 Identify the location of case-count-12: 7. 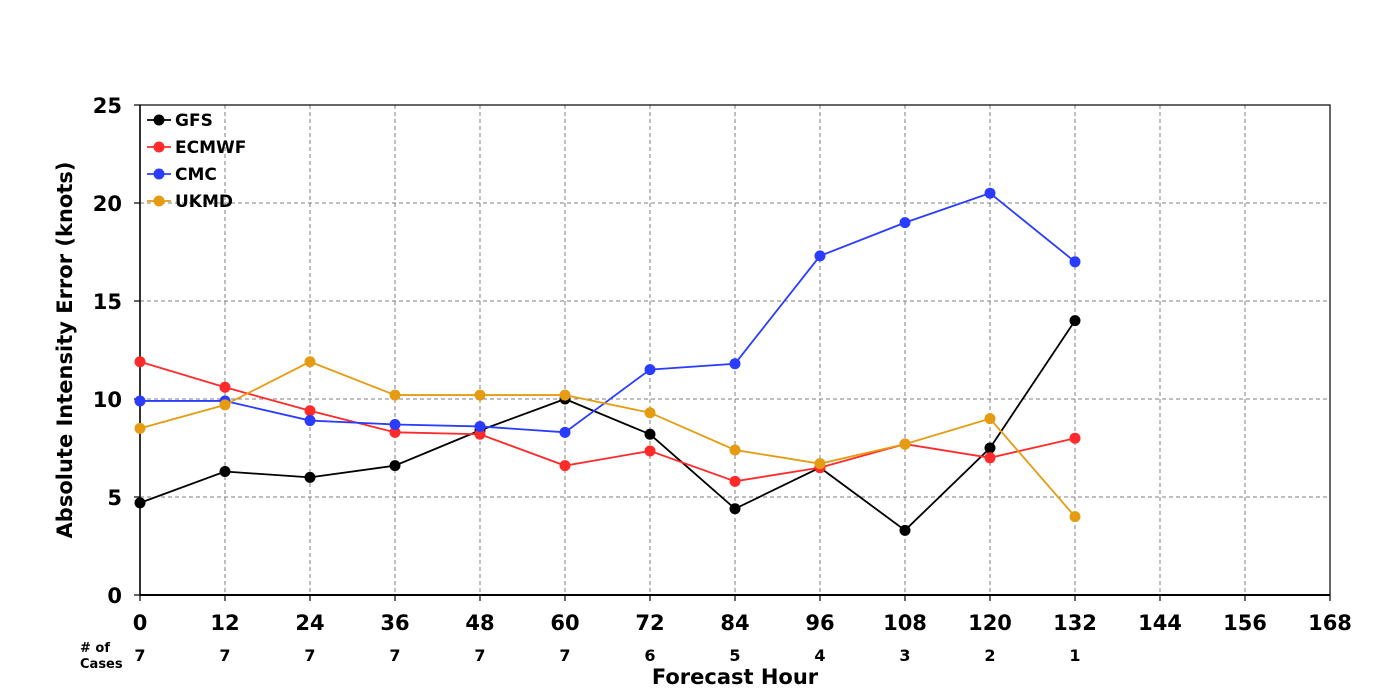
(224, 655).